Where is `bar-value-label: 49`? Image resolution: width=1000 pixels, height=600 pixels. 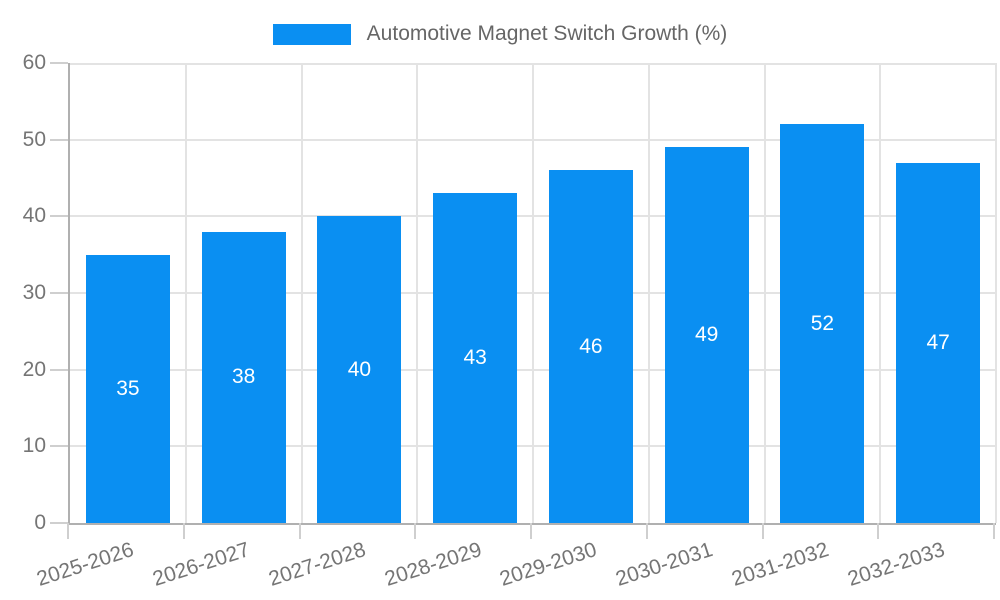
bar-value-label: 49 is located at coordinates (706, 335).